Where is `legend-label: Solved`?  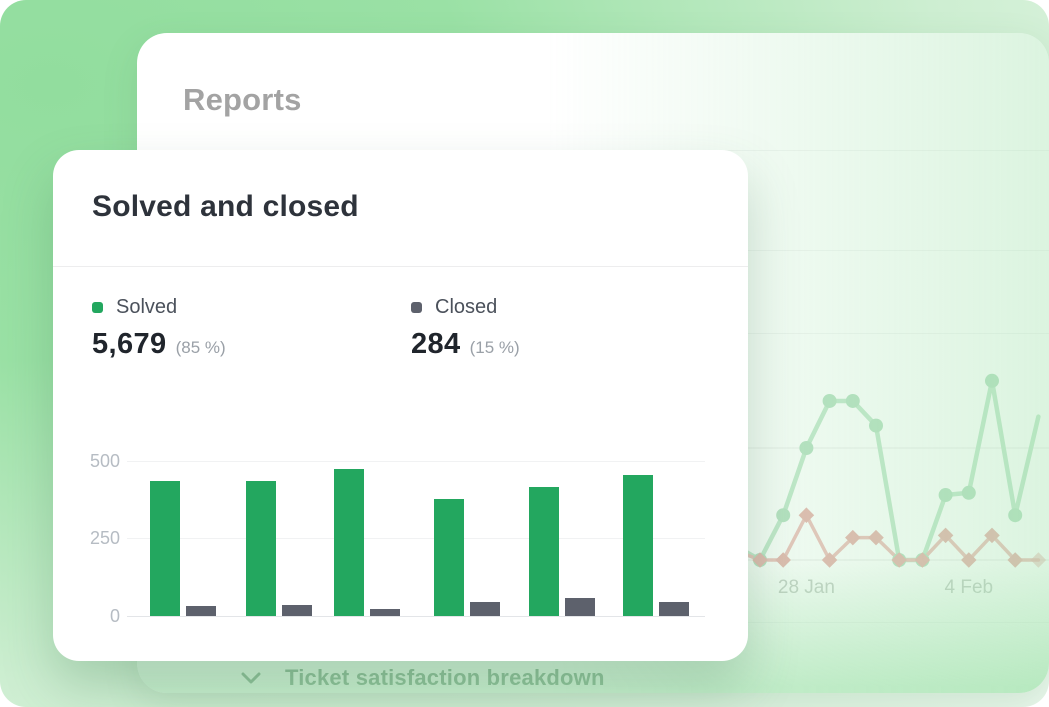 legend-label: Solved is located at coordinates (147, 307).